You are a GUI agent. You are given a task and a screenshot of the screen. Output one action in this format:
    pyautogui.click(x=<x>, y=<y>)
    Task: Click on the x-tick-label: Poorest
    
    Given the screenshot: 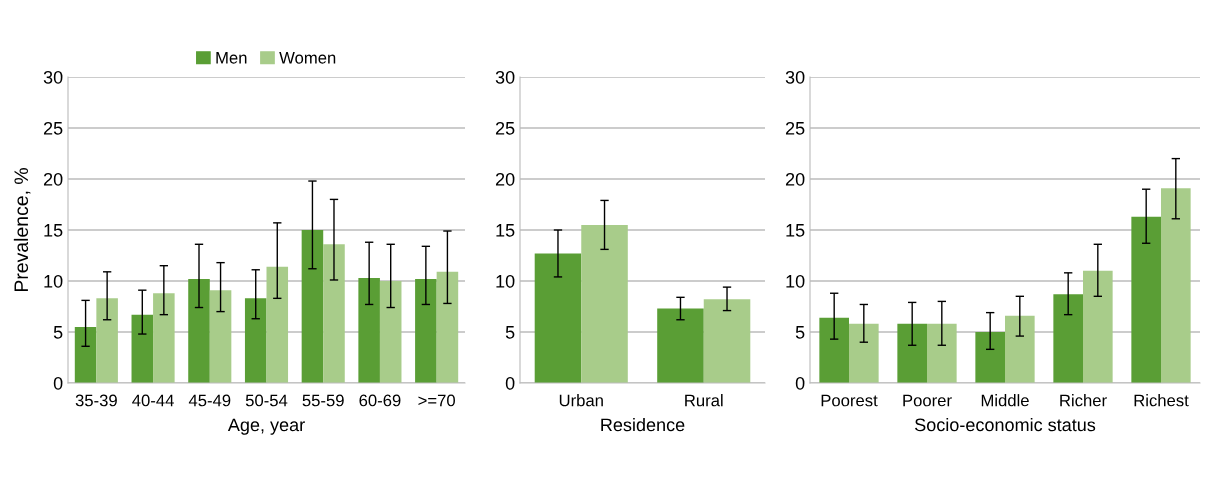 What is the action you would take?
    pyautogui.click(x=849, y=400)
    